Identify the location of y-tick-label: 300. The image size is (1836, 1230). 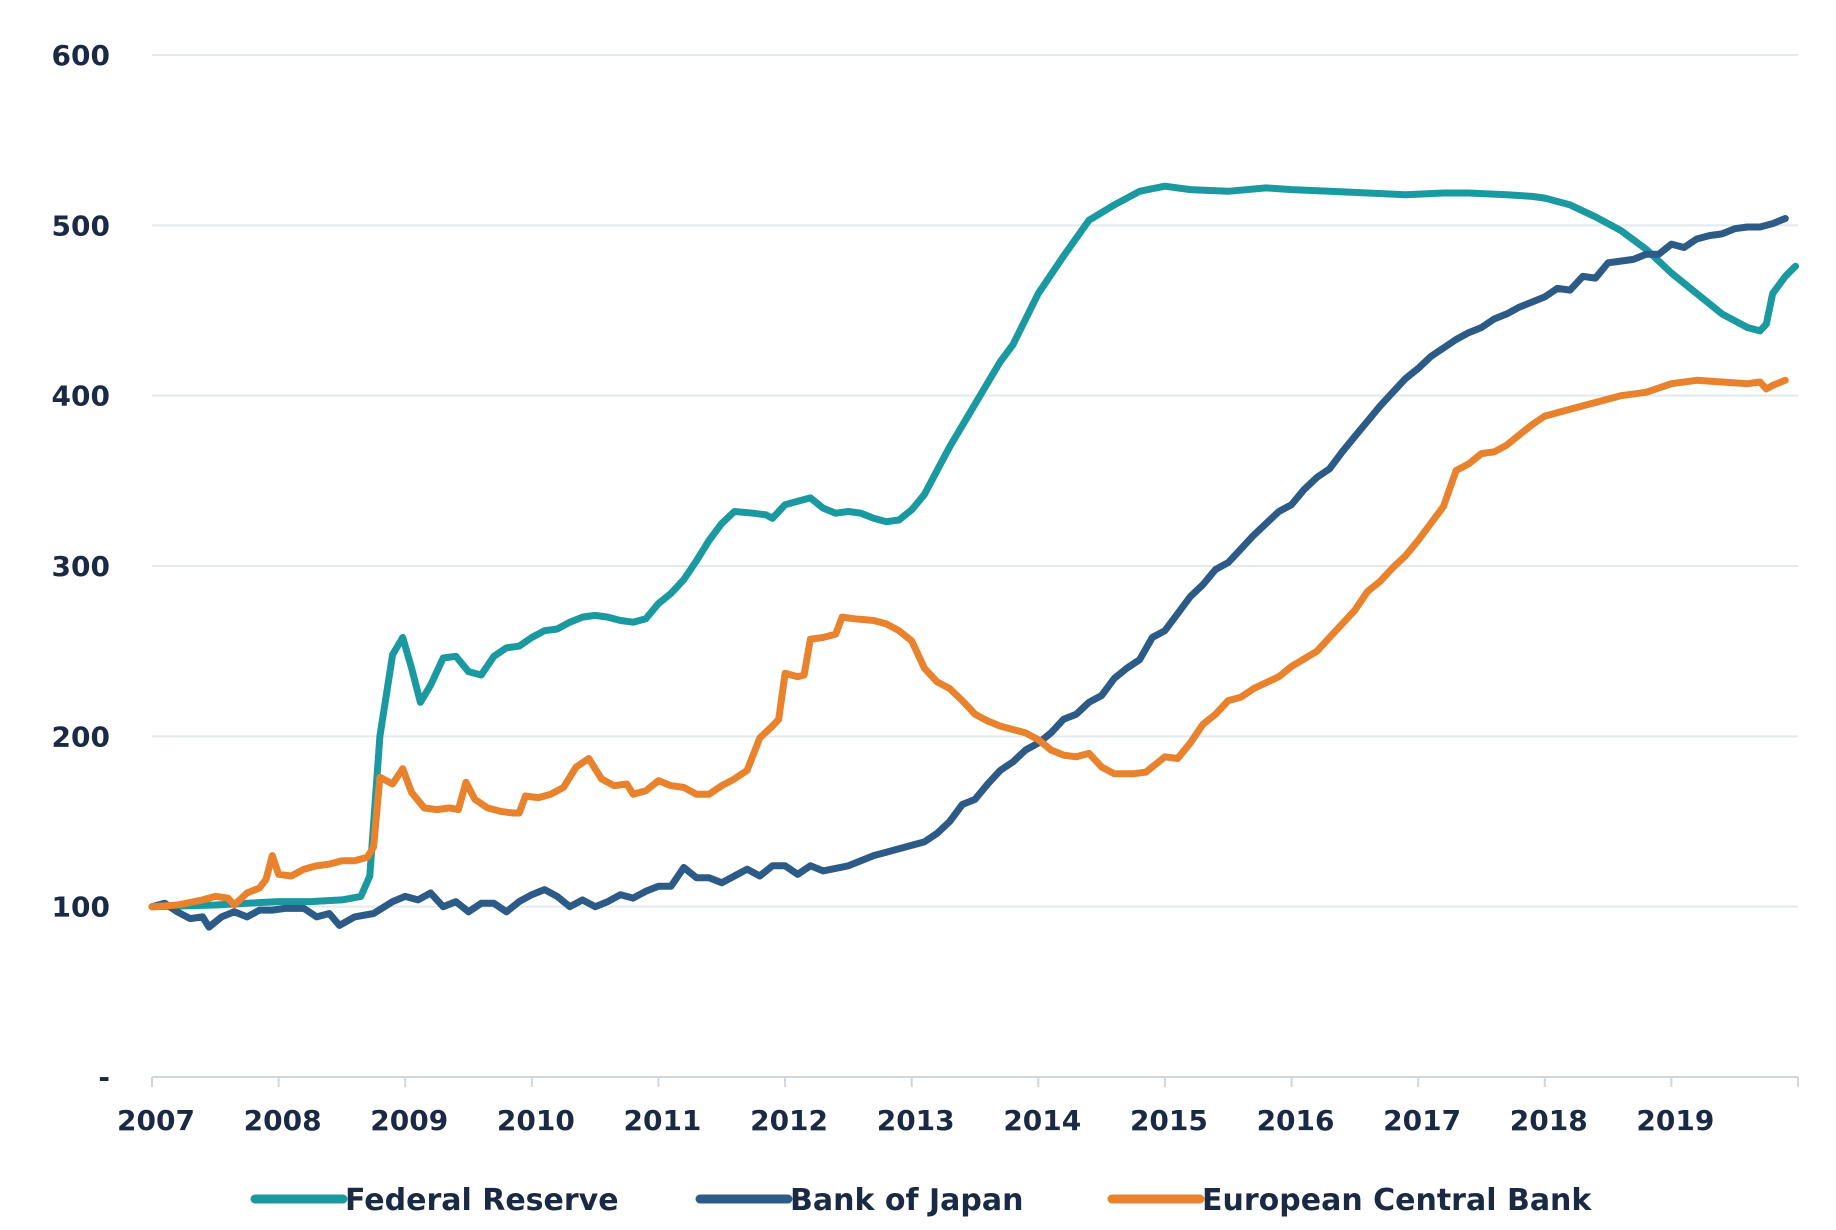
(81, 566).